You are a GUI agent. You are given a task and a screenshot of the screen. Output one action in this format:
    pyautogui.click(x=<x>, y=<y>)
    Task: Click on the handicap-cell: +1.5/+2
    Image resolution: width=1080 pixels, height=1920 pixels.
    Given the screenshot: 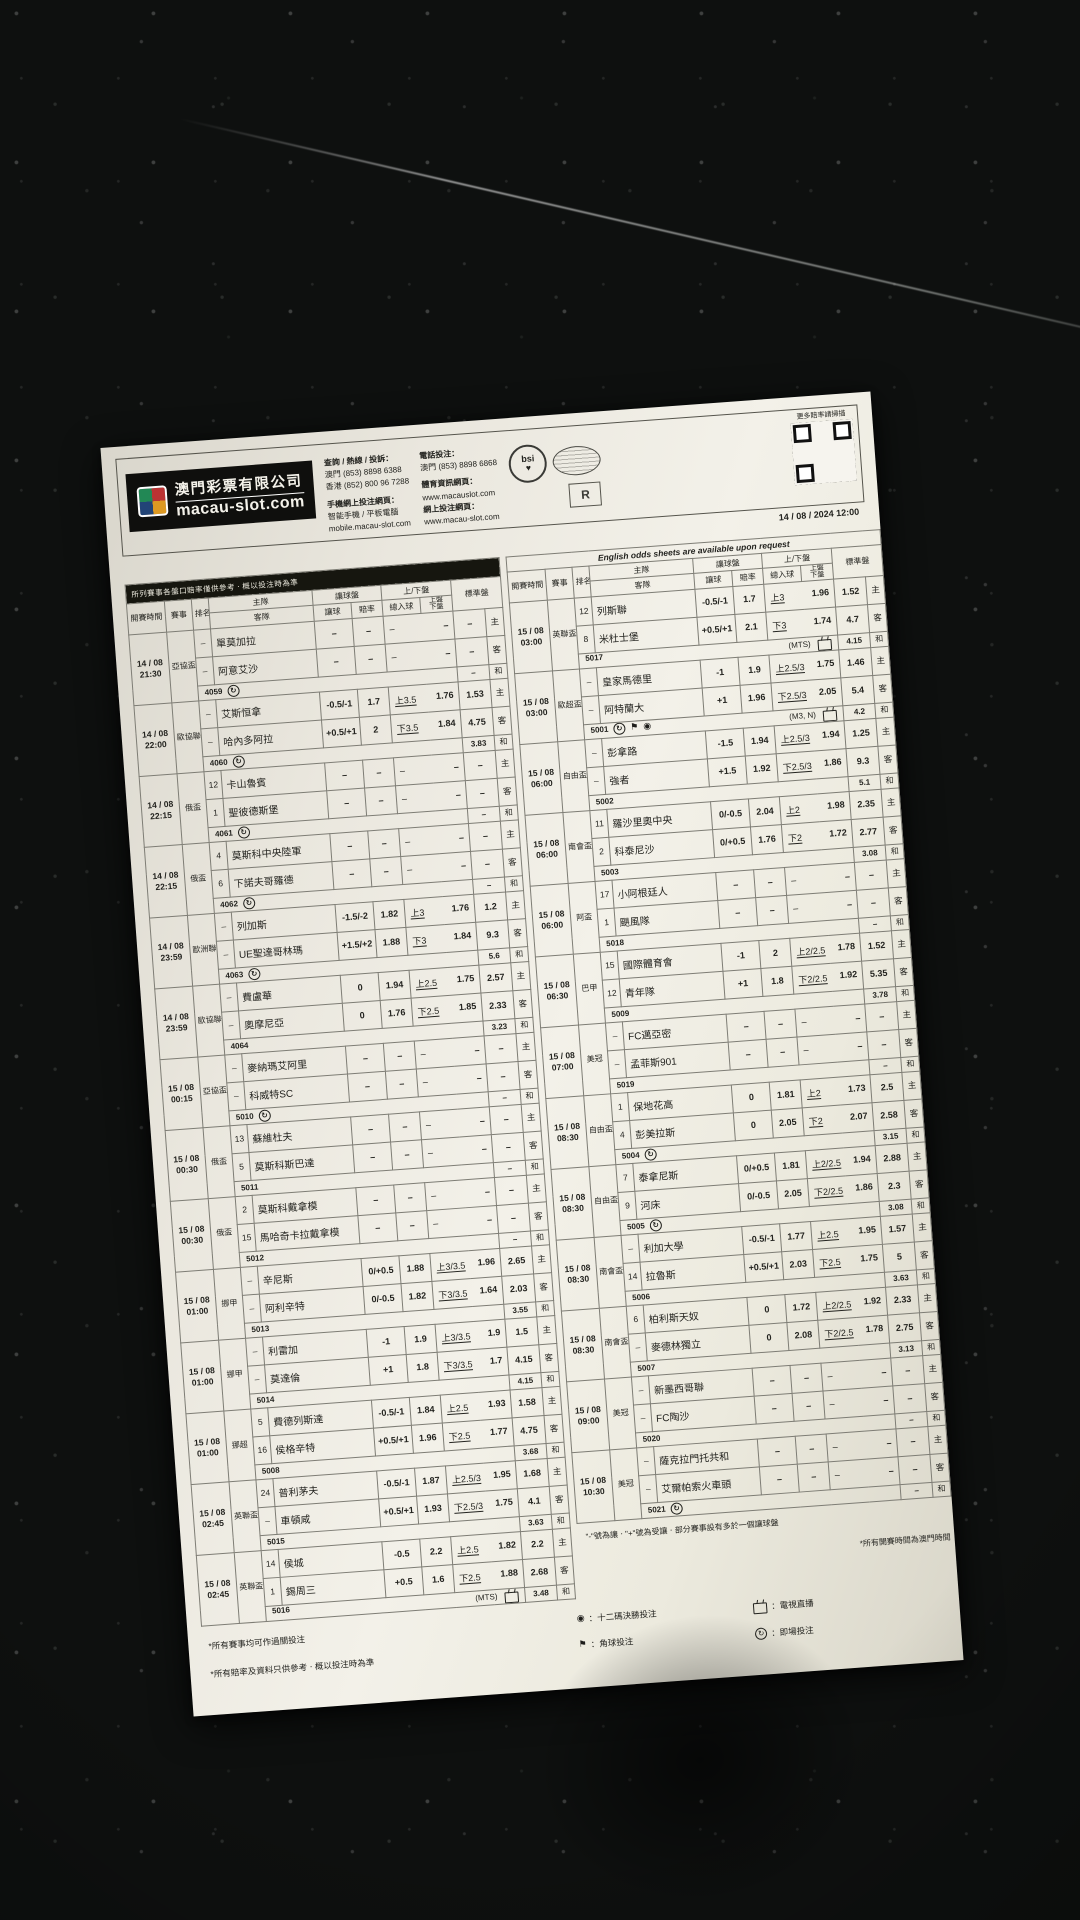 What is the action you would take?
    pyautogui.click(x=357, y=945)
    